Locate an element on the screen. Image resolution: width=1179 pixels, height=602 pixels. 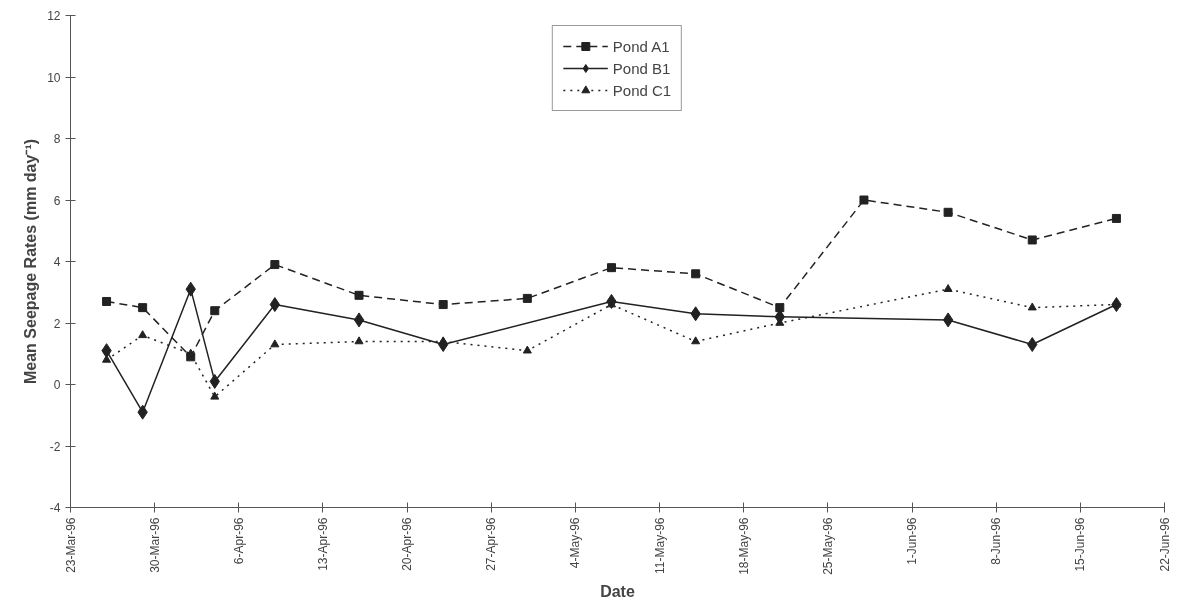
y-axis-title: Mean Seepage Rates (mm day⁻¹) is located at coordinates (31, 261).